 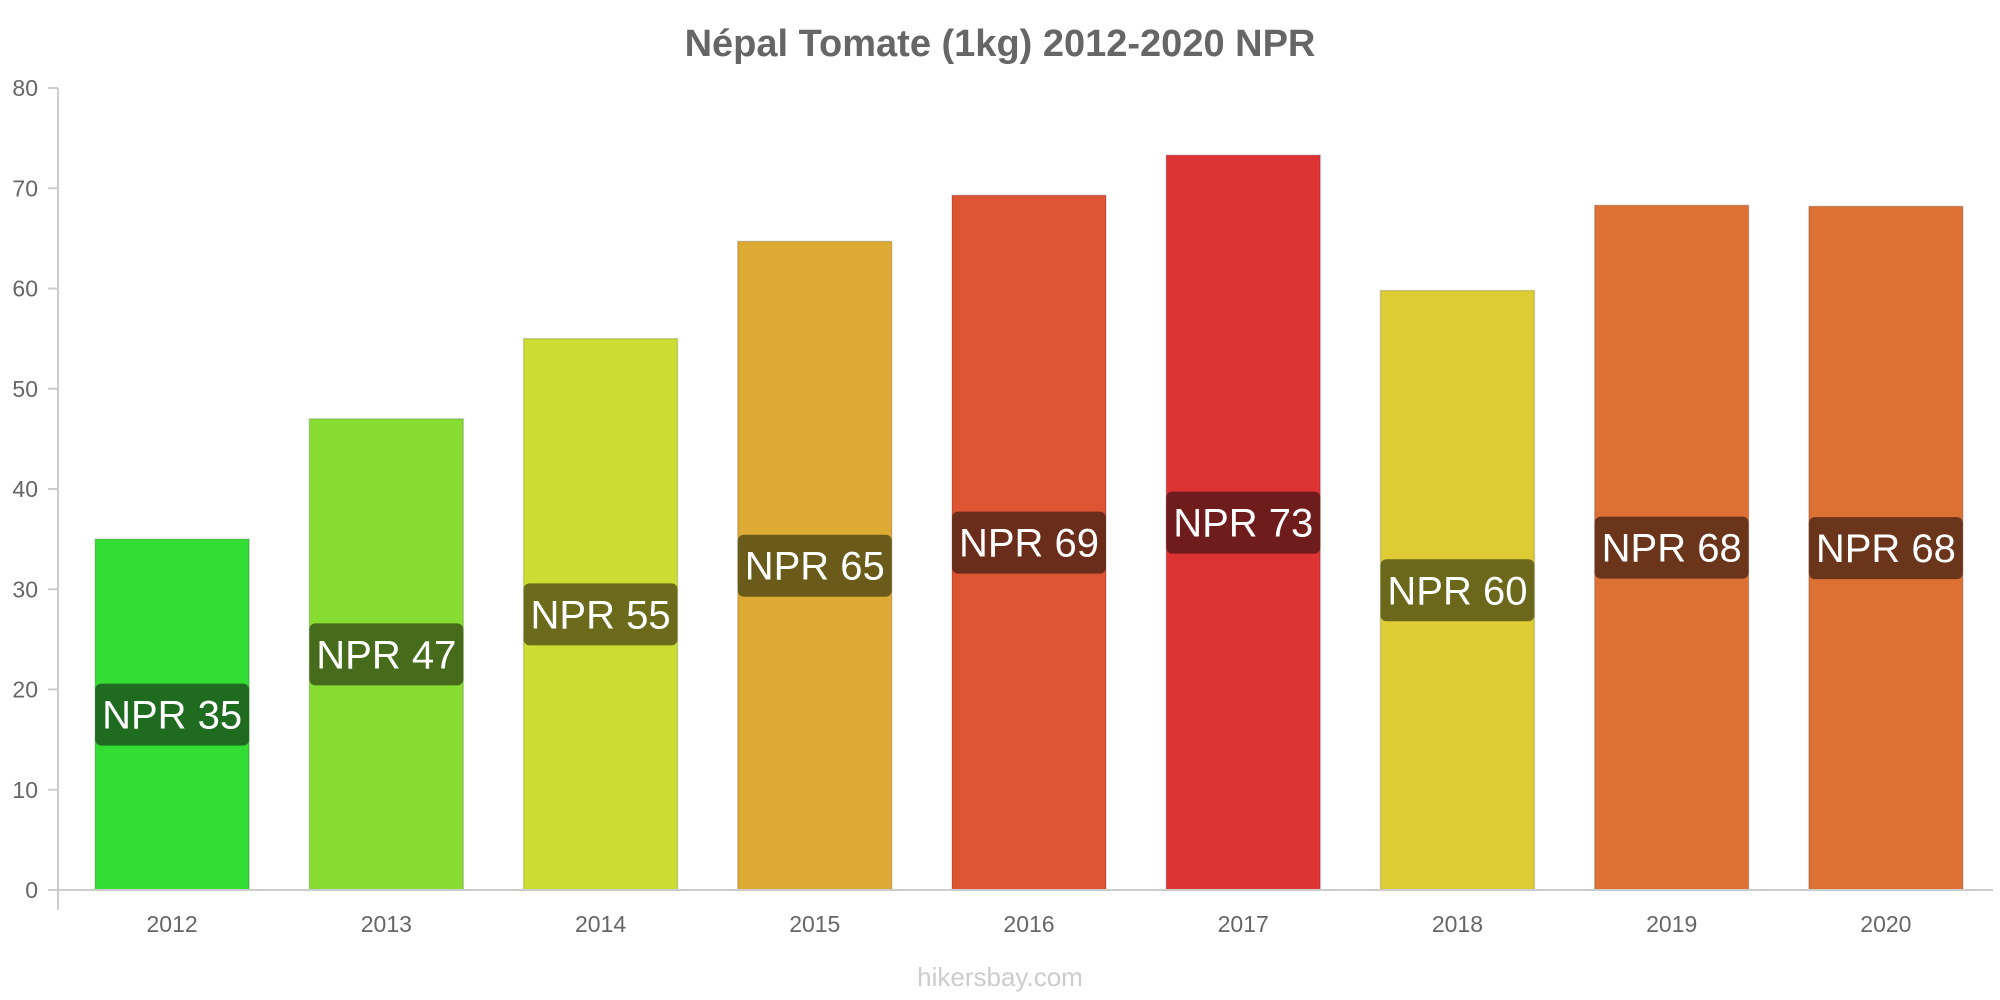 I want to click on y-tick-label: 20, so click(x=25, y=690).